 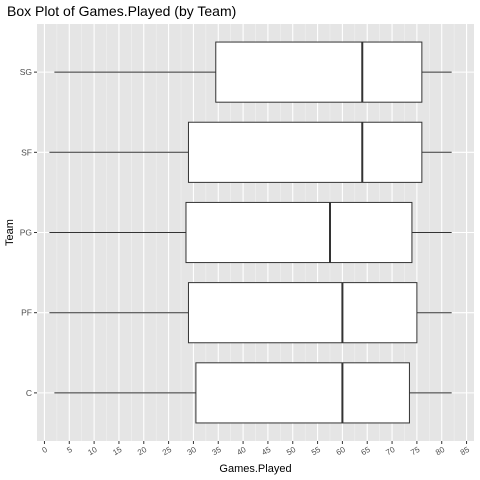 What do you see at coordinates (26, 152) in the screenshot?
I see `y-tick-label: SF` at bounding box center [26, 152].